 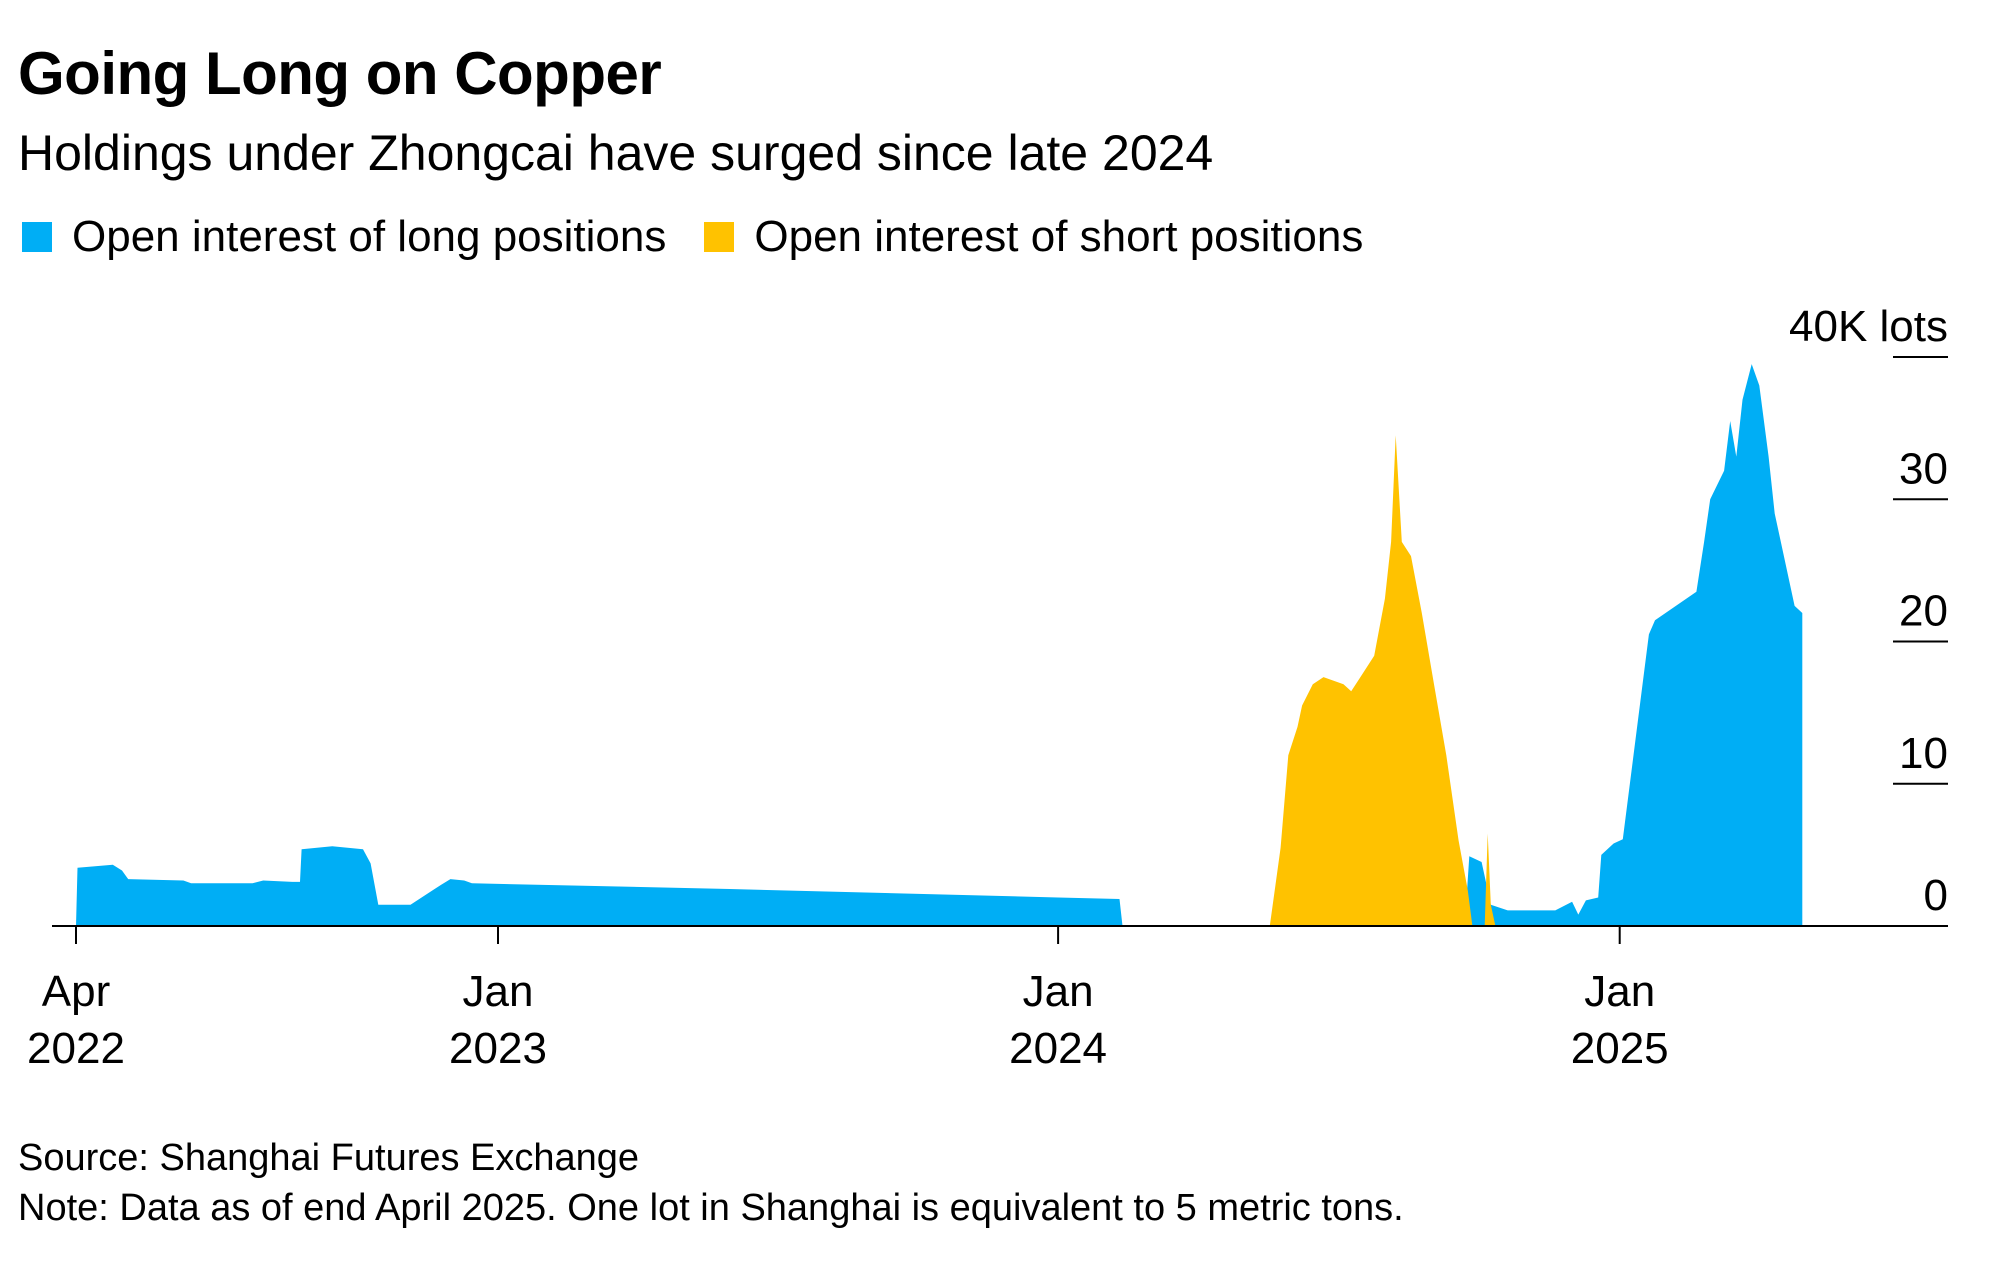 What do you see at coordinates (1936, 895) in the screenshot?
I see `y-tick-label: 0` at bounding box center [1936, 895].